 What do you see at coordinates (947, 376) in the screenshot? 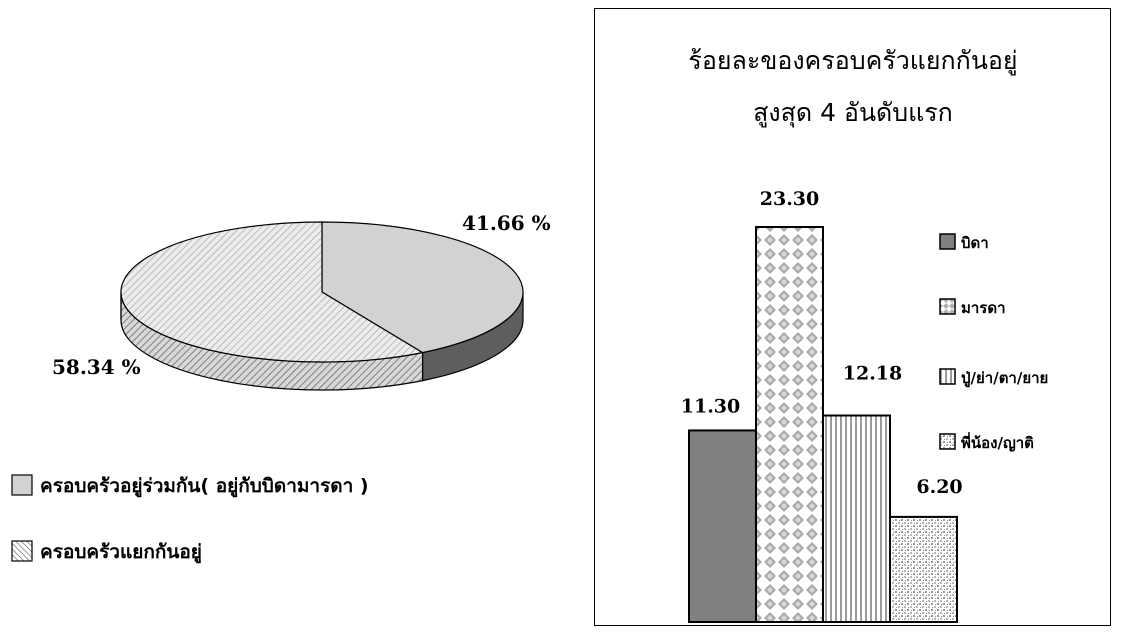
I see `bar-legend-swatch-grandparents` at bounding box center [947, 376].